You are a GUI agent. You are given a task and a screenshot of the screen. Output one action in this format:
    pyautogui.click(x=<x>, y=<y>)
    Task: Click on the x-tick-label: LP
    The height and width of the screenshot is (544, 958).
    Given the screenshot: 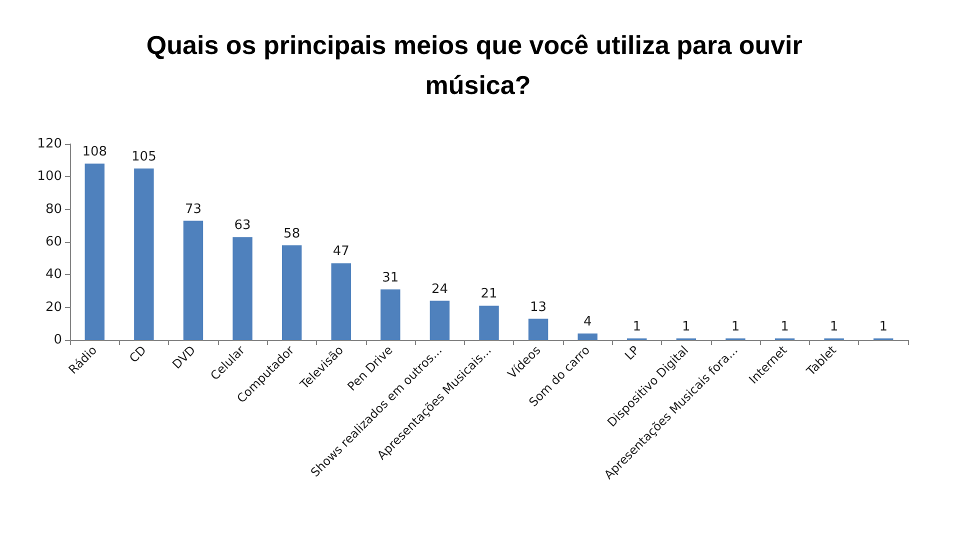 What is the action you would take?
    pyautogui.click(x=632, y=353)
    